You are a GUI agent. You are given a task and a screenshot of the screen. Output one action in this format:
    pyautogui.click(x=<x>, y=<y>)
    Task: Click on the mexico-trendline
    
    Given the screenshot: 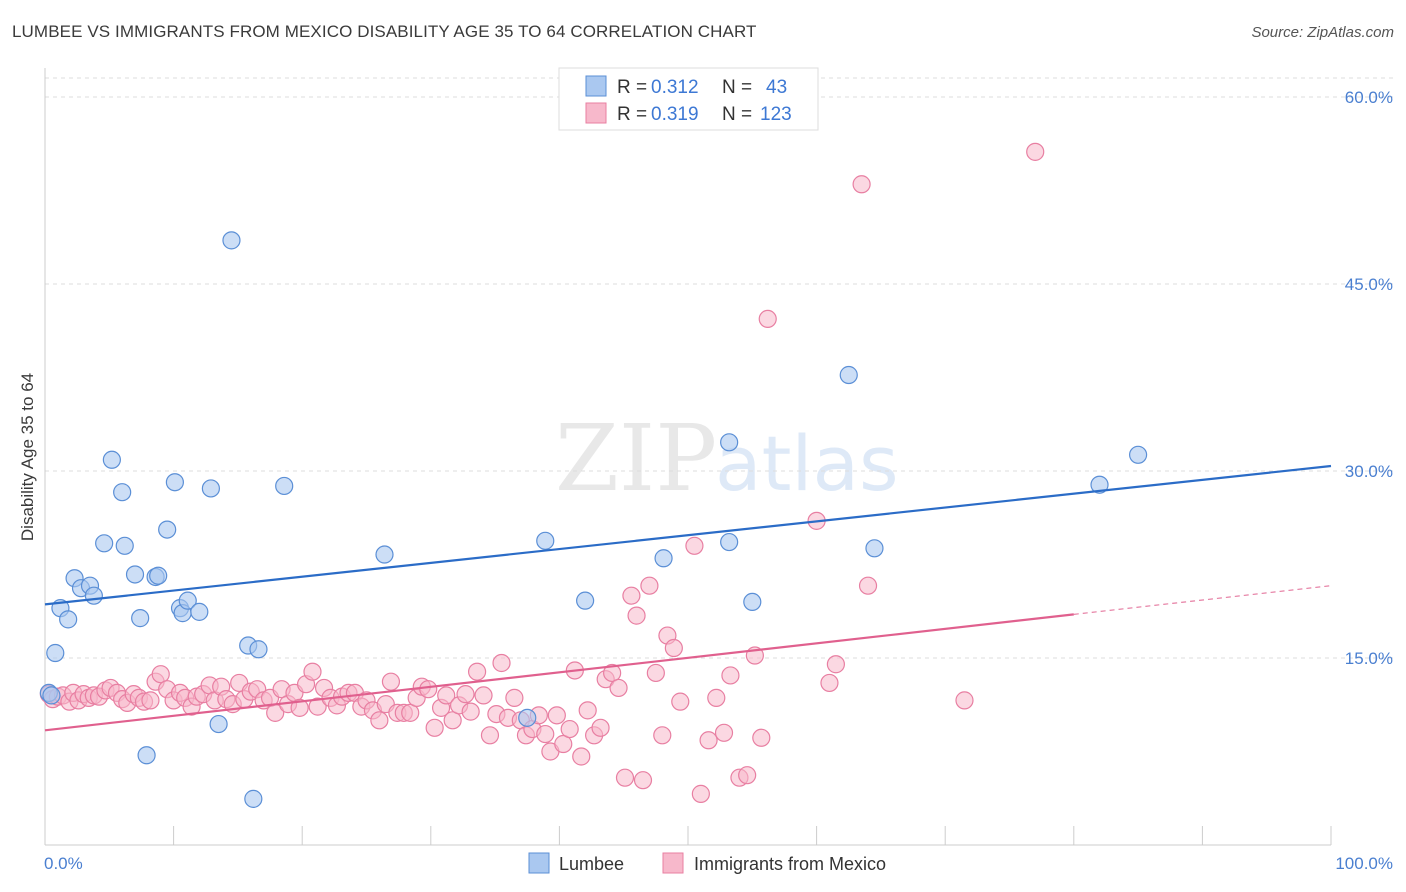 What is the action you would take?
    pyautogui.click(x=559, y=672)
    